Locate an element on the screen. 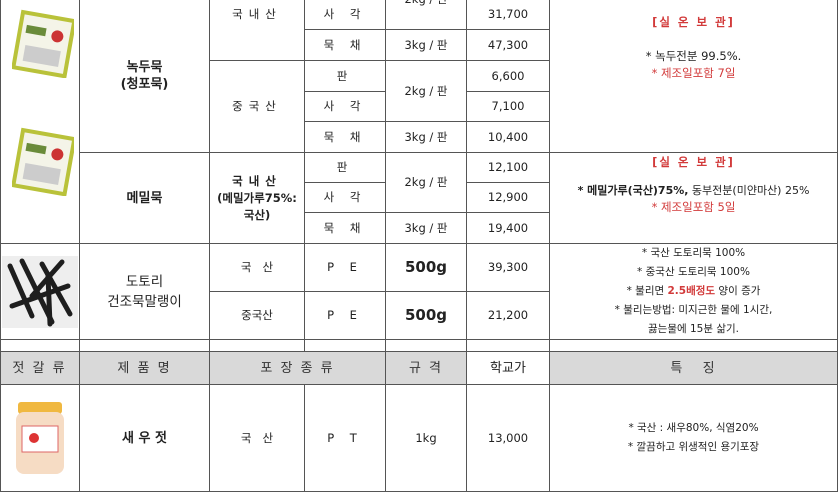  origin-china-acorn: 중국산 is located at coordinates (257, 316).